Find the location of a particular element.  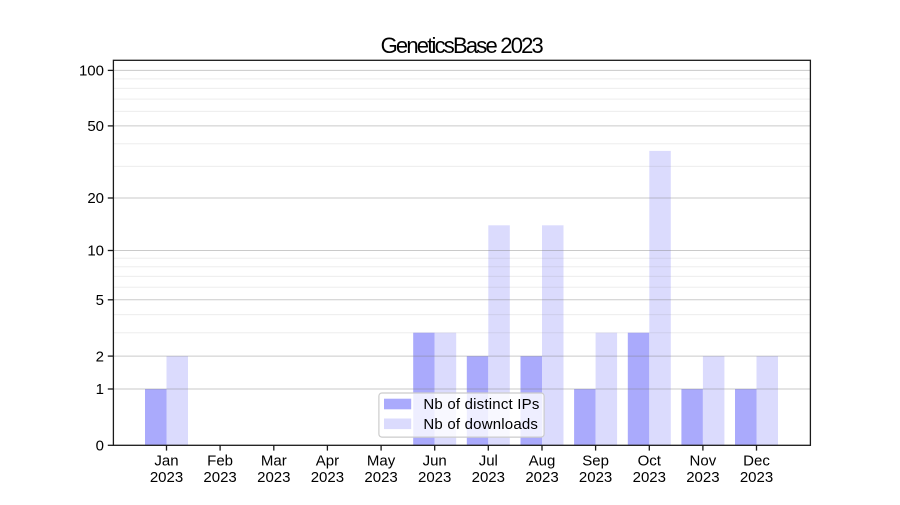

svg-text: Sep is located at coordinates (595, 461).